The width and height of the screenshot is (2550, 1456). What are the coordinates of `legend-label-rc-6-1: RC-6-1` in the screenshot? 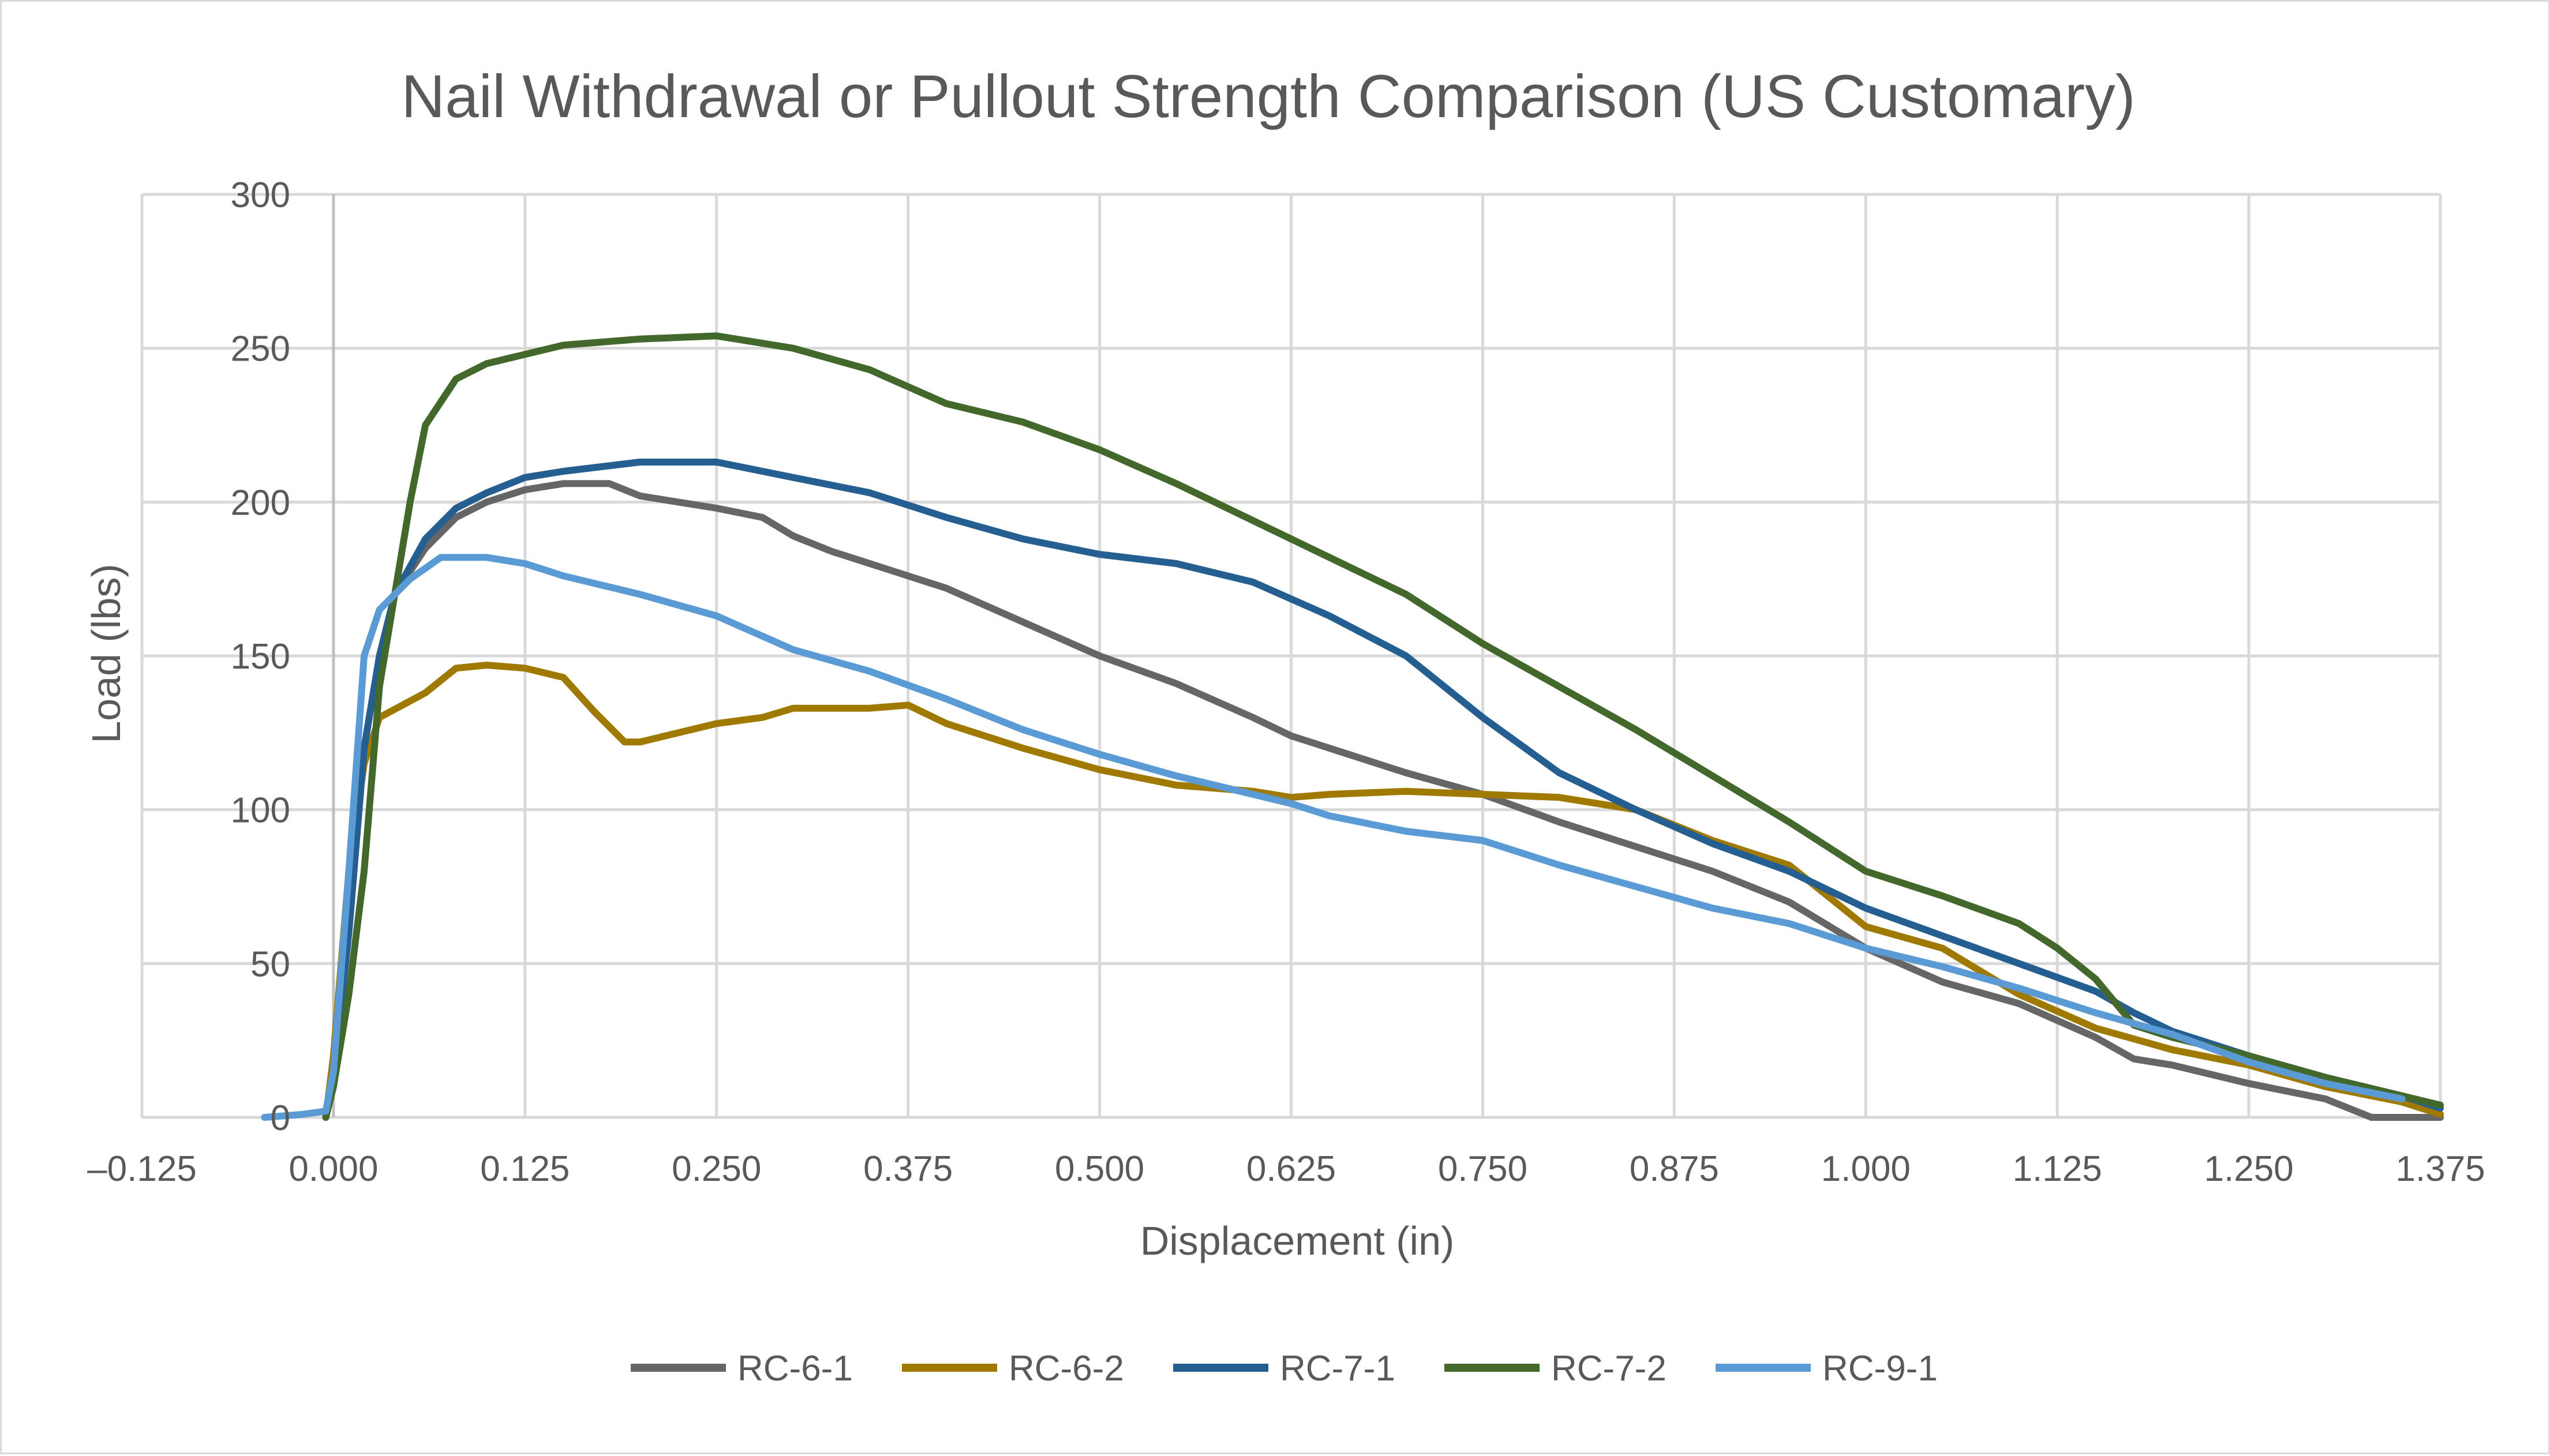 It's located at (795, 1369).